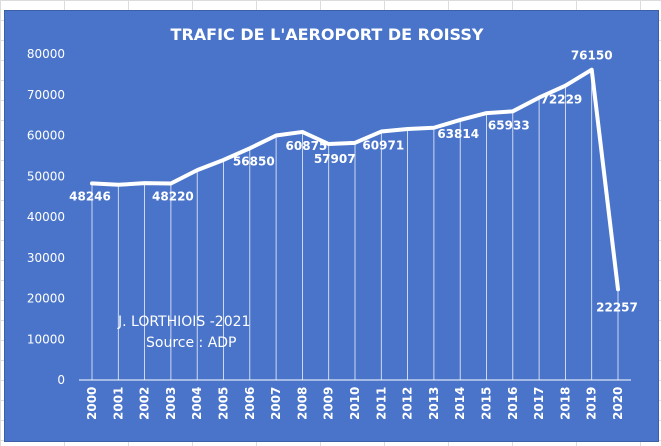  What do you see at coordinates (565, 403) in the screenshot?
I see `x-tick-label: 2018` at bounding box center [565, 403].